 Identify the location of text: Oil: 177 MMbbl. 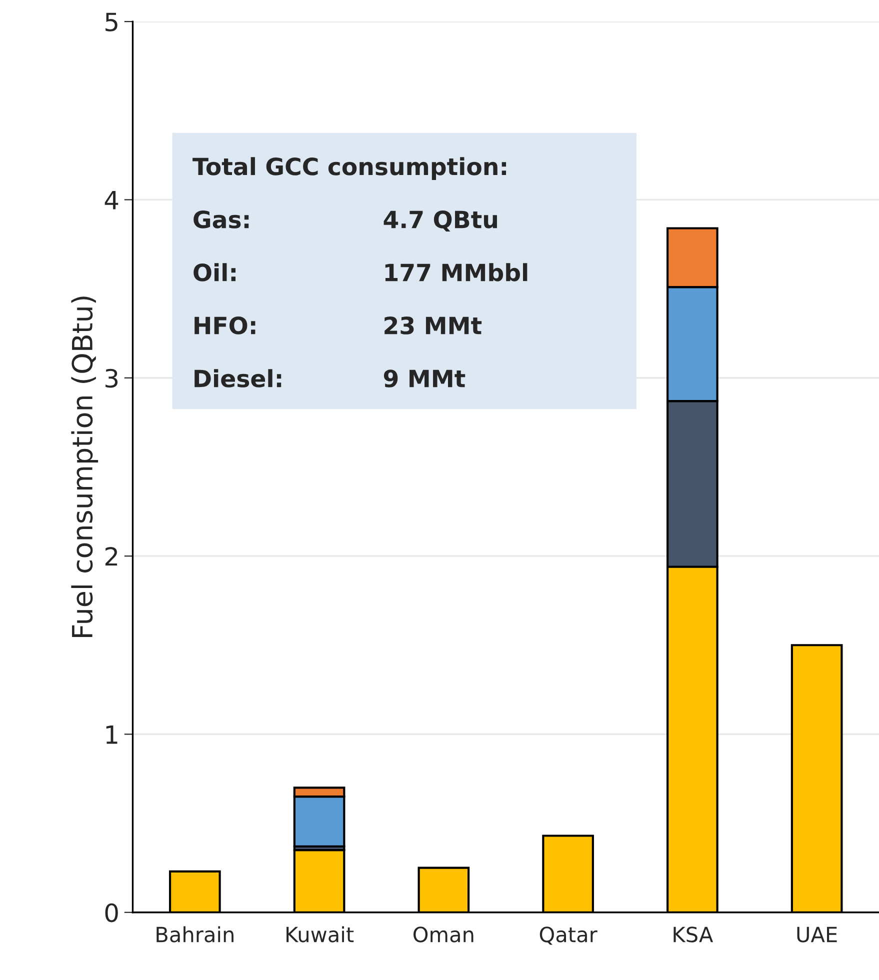
(361, 272).